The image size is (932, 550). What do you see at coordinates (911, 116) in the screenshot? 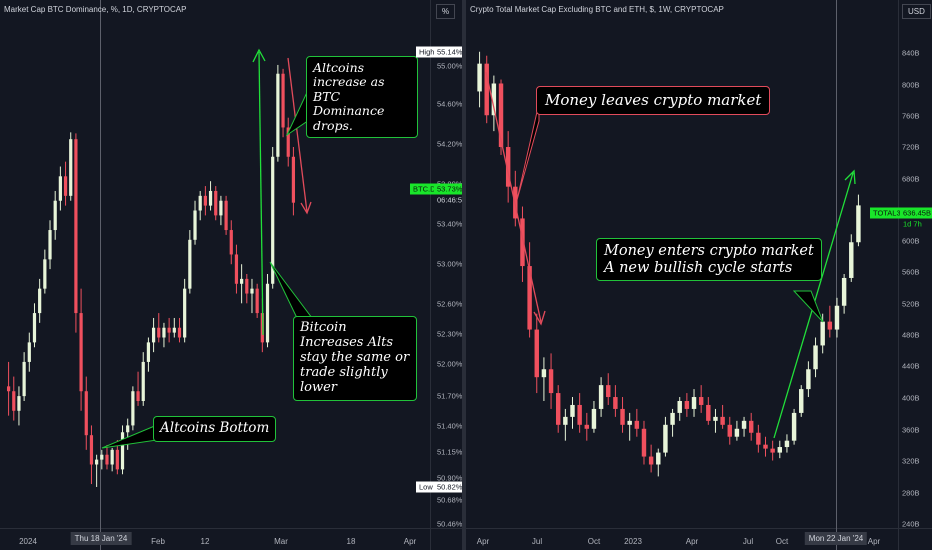
I see `price-axis-tick-label: 760B` at bounding box center [911, 116].